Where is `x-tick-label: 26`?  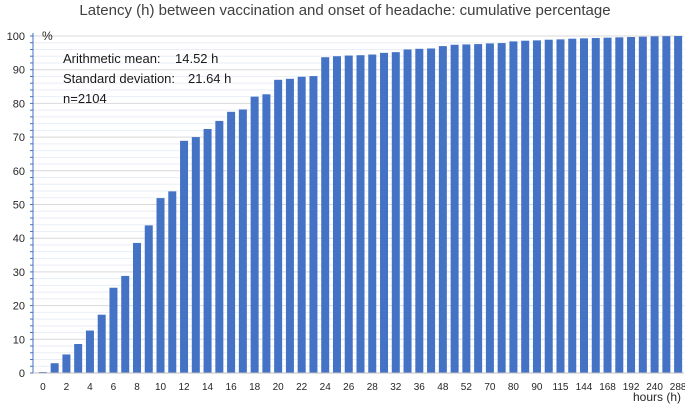 x-tick-label: 26 is located at coordinates (349, 387).